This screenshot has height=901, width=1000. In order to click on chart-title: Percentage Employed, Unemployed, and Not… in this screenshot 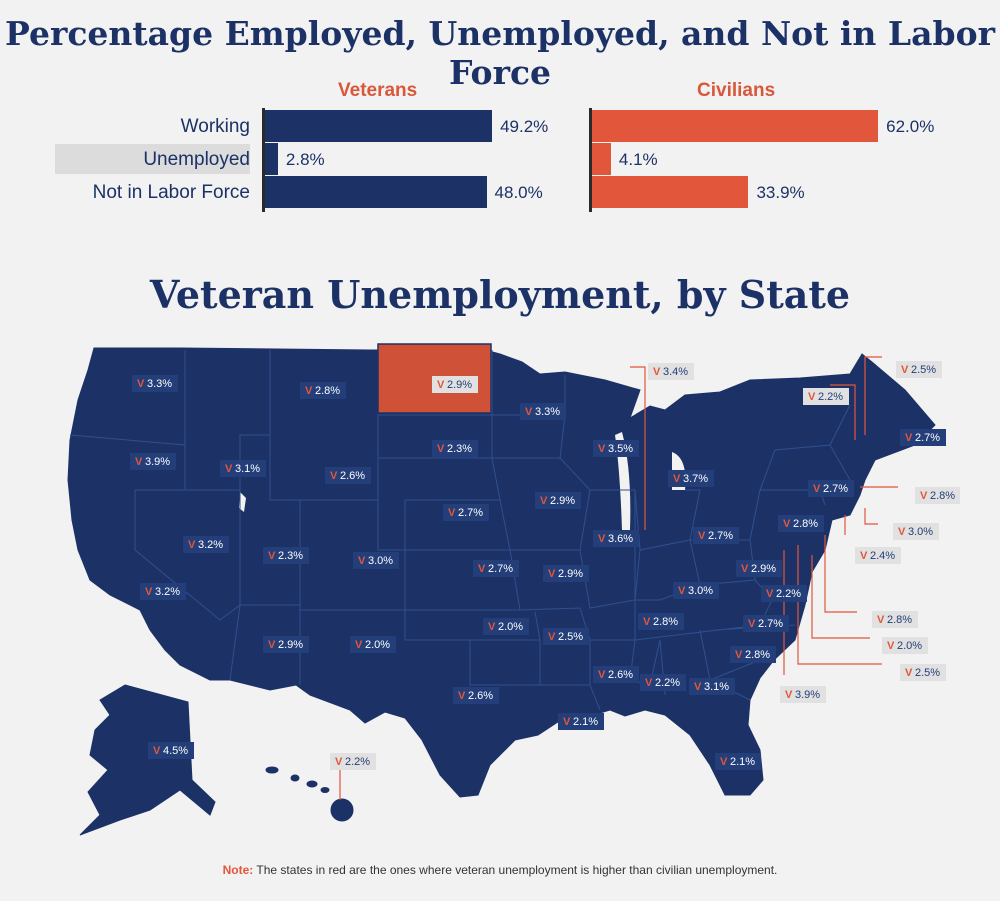, I will do `click(500, 53)`.